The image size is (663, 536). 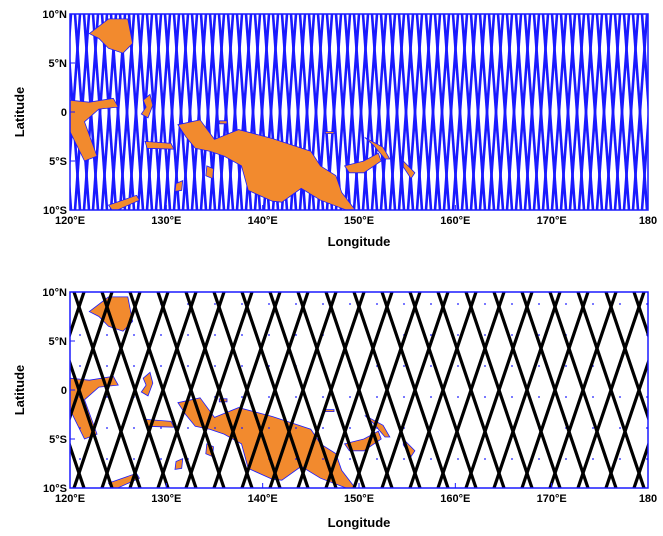 I want to click on y-tick-label: 0, so click(x=64, y=113).